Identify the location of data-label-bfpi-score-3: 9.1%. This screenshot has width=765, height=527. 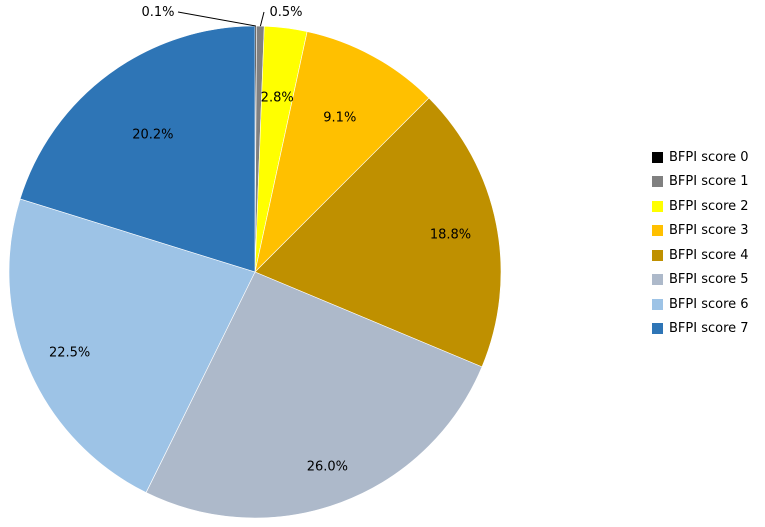
(339, 118).